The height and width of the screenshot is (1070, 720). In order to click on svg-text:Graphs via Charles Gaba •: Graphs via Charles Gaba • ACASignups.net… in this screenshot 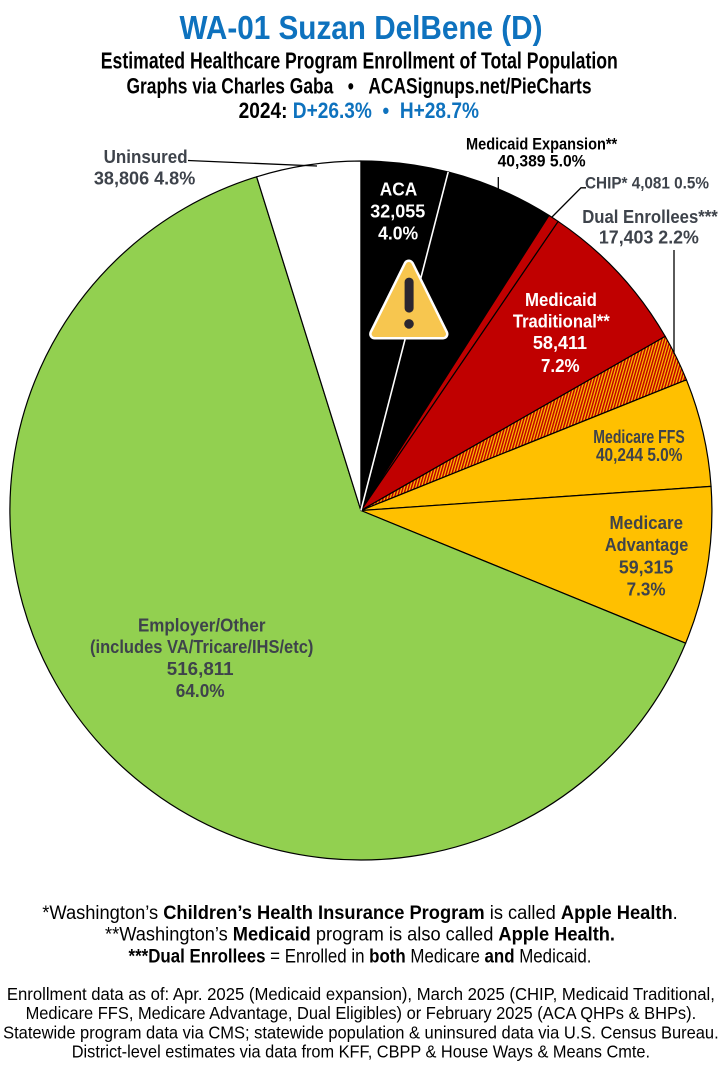, I will do `click(359, 86)`.